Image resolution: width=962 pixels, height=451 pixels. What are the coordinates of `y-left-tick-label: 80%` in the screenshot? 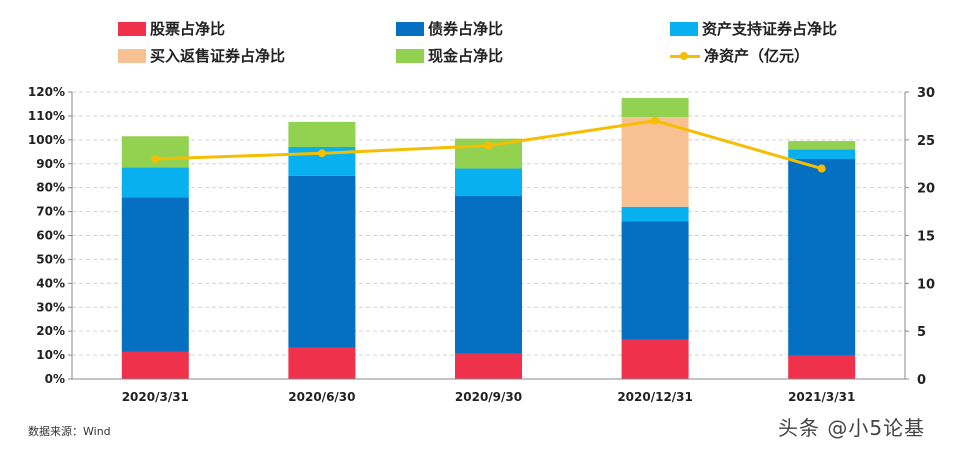 It's located at (50, 188).